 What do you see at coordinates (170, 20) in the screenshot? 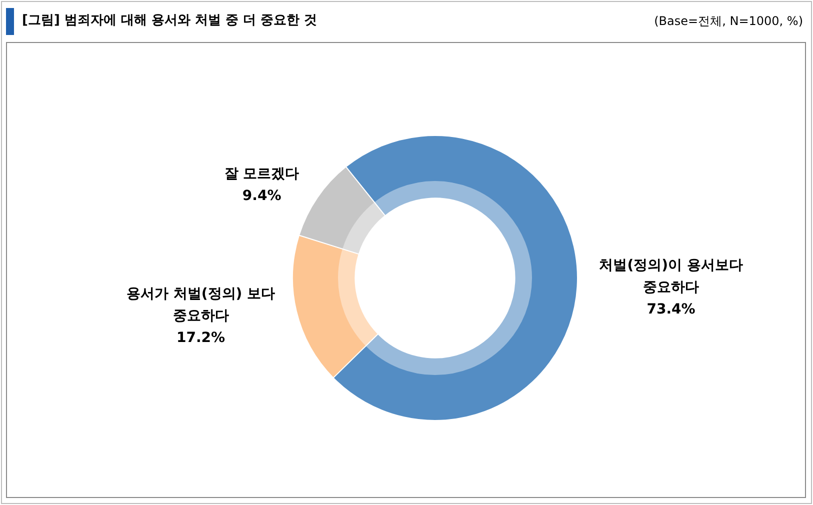
I see `chart-title: [그림] 범죄자에 대해 용서와 처벌 중 더 중요한 것` at bounding box center [170, 20].